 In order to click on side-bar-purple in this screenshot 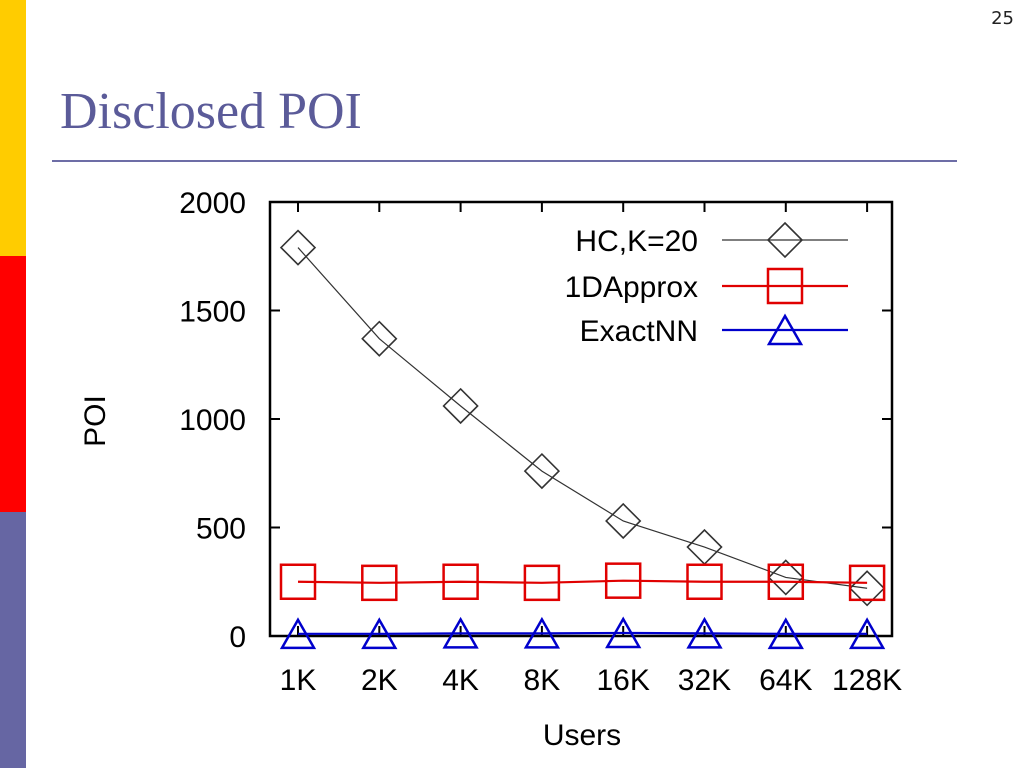, I will do `click(13, 640)`.